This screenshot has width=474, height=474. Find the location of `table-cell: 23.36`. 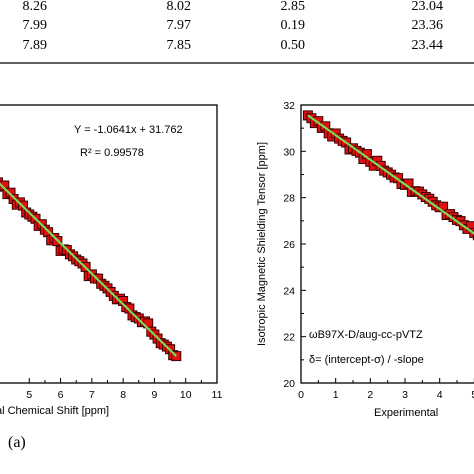

table-cell: 23.36 is located at coordinates (428, 25).